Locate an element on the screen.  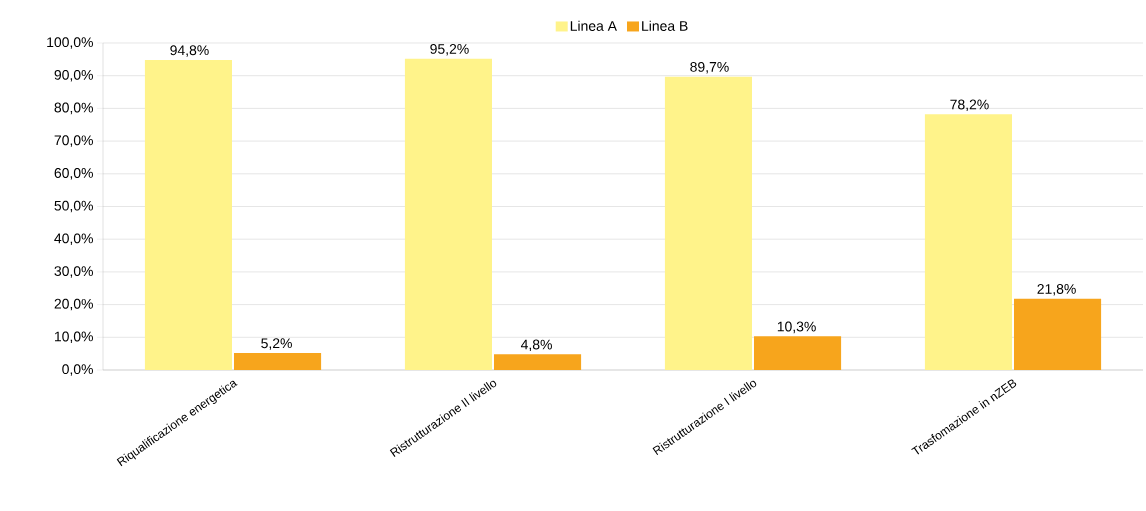
y-tick-label: 90,0% is located at coordinates (73, 75).